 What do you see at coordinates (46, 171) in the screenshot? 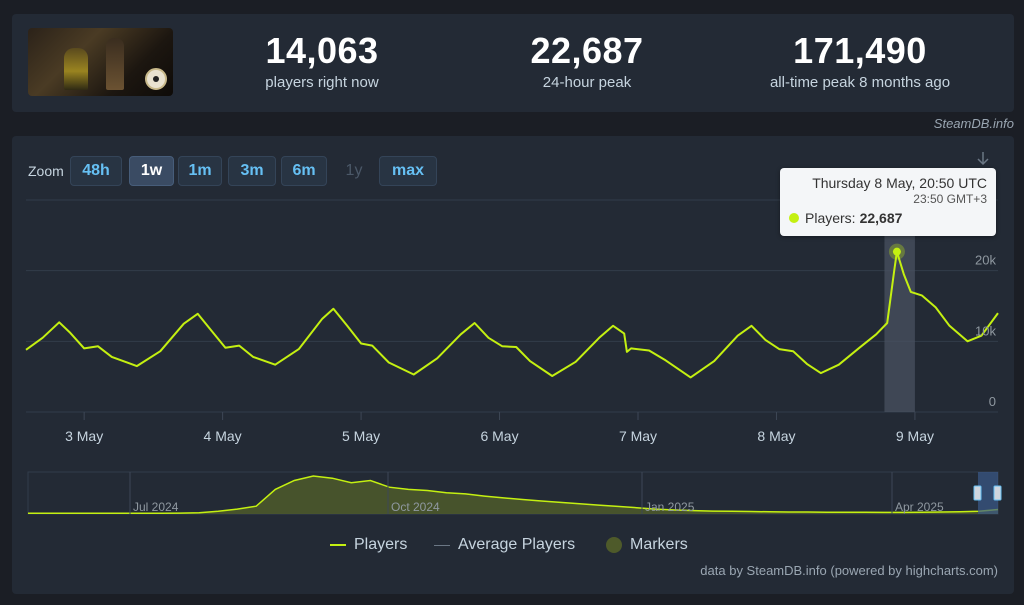
I see `zoom-label: Zoom` at bounding box center [46, 171].